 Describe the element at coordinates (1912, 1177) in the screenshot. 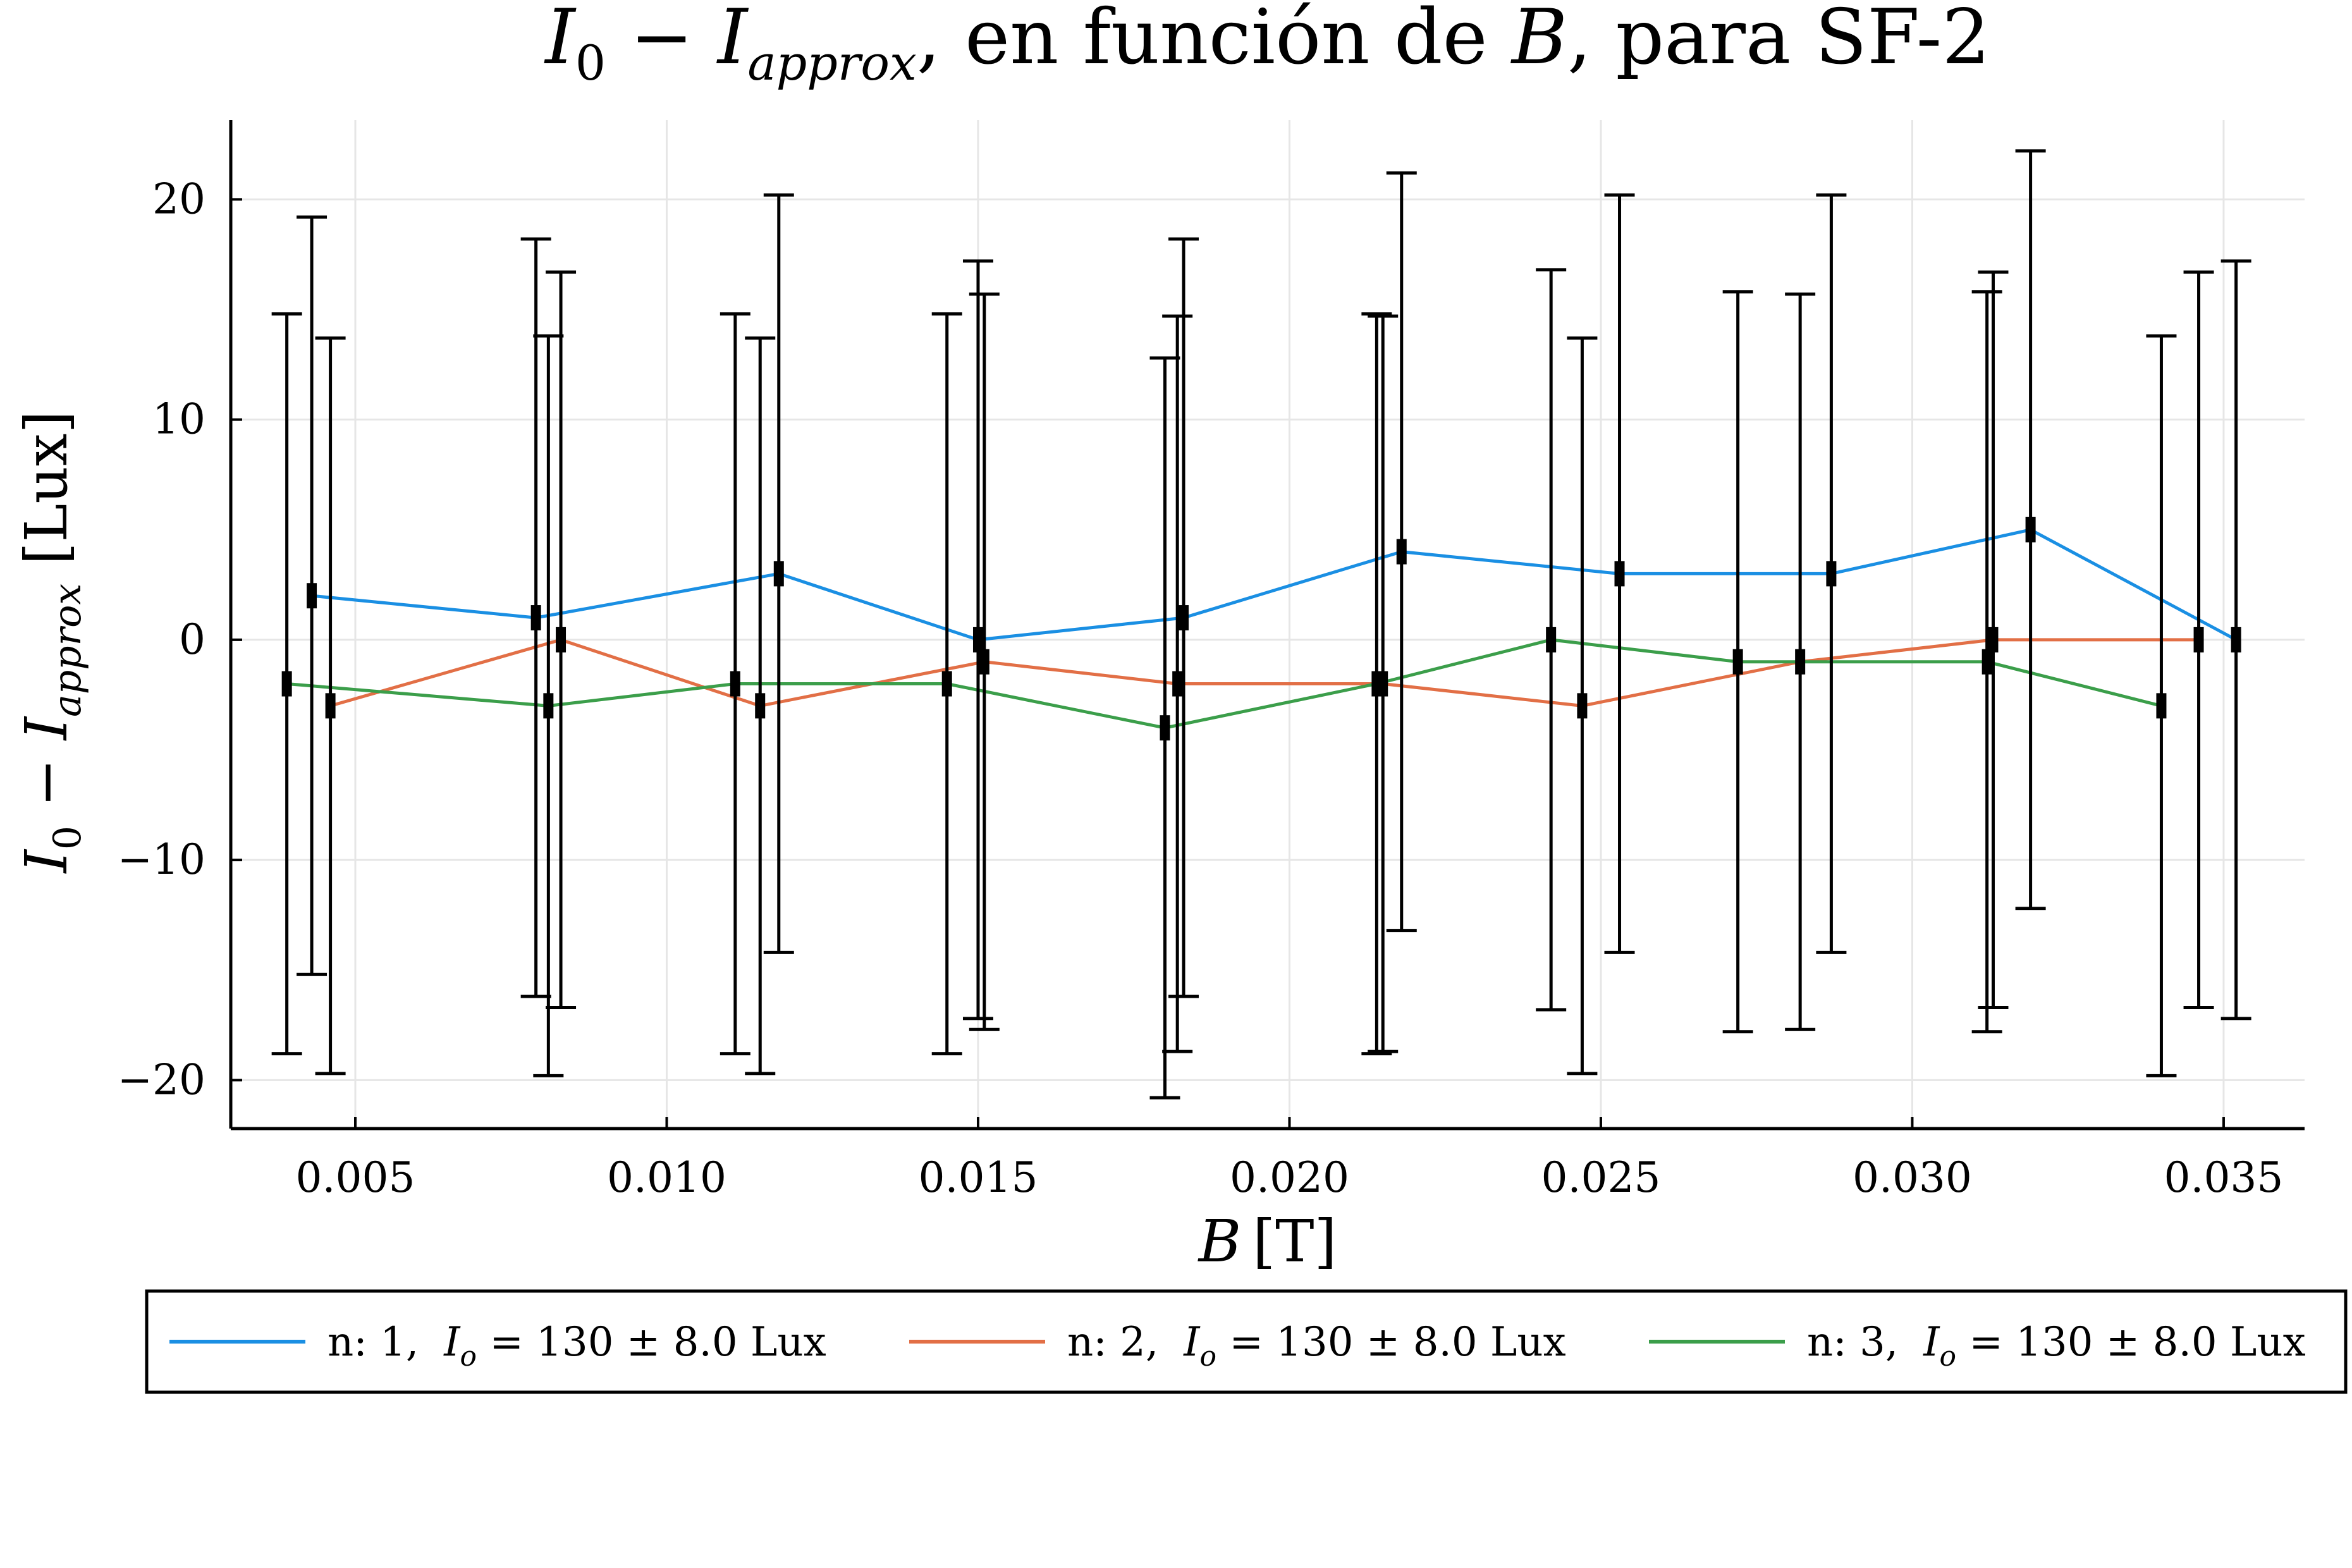

I see `x-tick-label-5: 0.030` at that location.